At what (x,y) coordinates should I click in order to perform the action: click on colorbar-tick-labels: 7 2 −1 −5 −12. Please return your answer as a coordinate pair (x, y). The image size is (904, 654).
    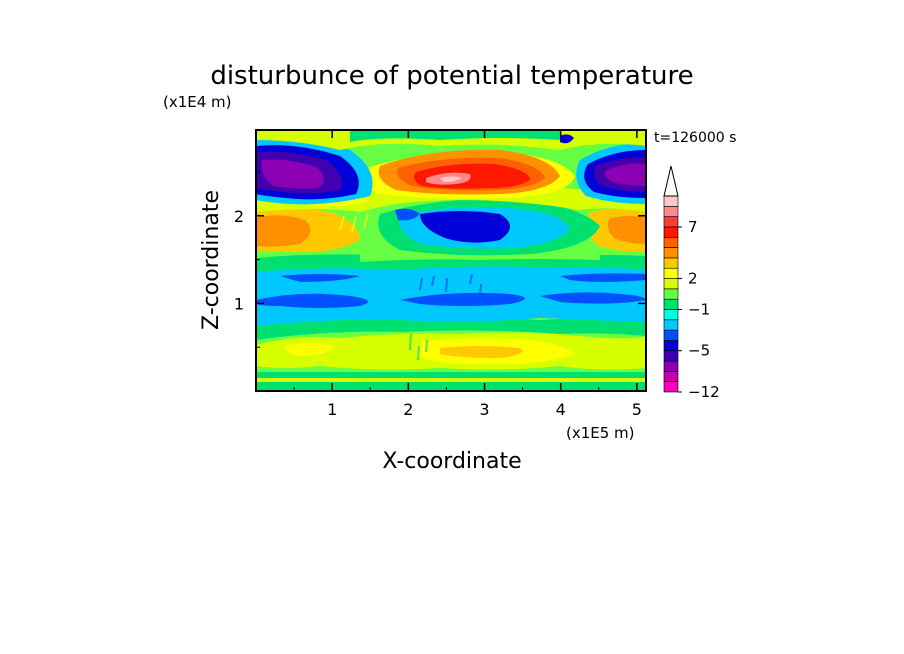
    Looking at the image, I should click on (699, 309).